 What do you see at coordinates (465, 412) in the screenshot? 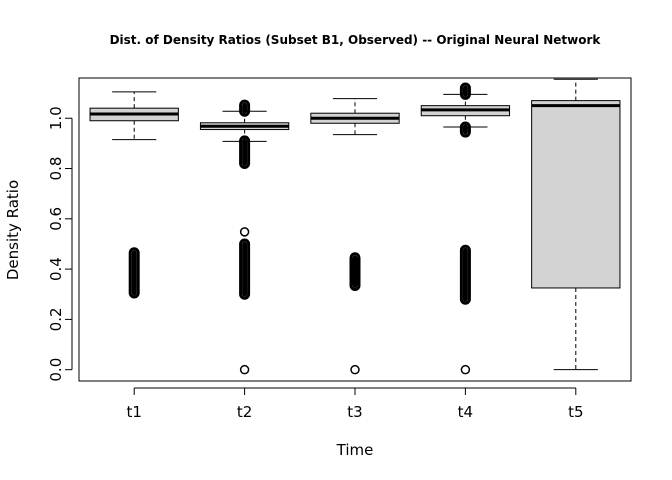
I see `x-tick-label: t4` at bounding box center [465, 412].